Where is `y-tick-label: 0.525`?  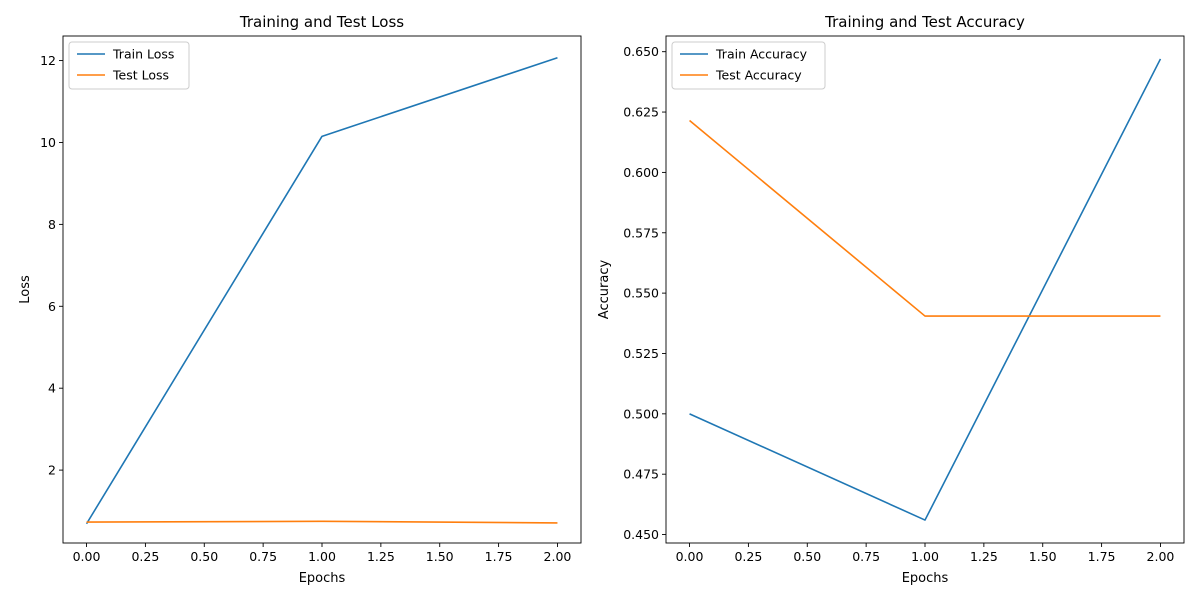 y-tick-label: 0.525 is located at coordinates (641, 353).